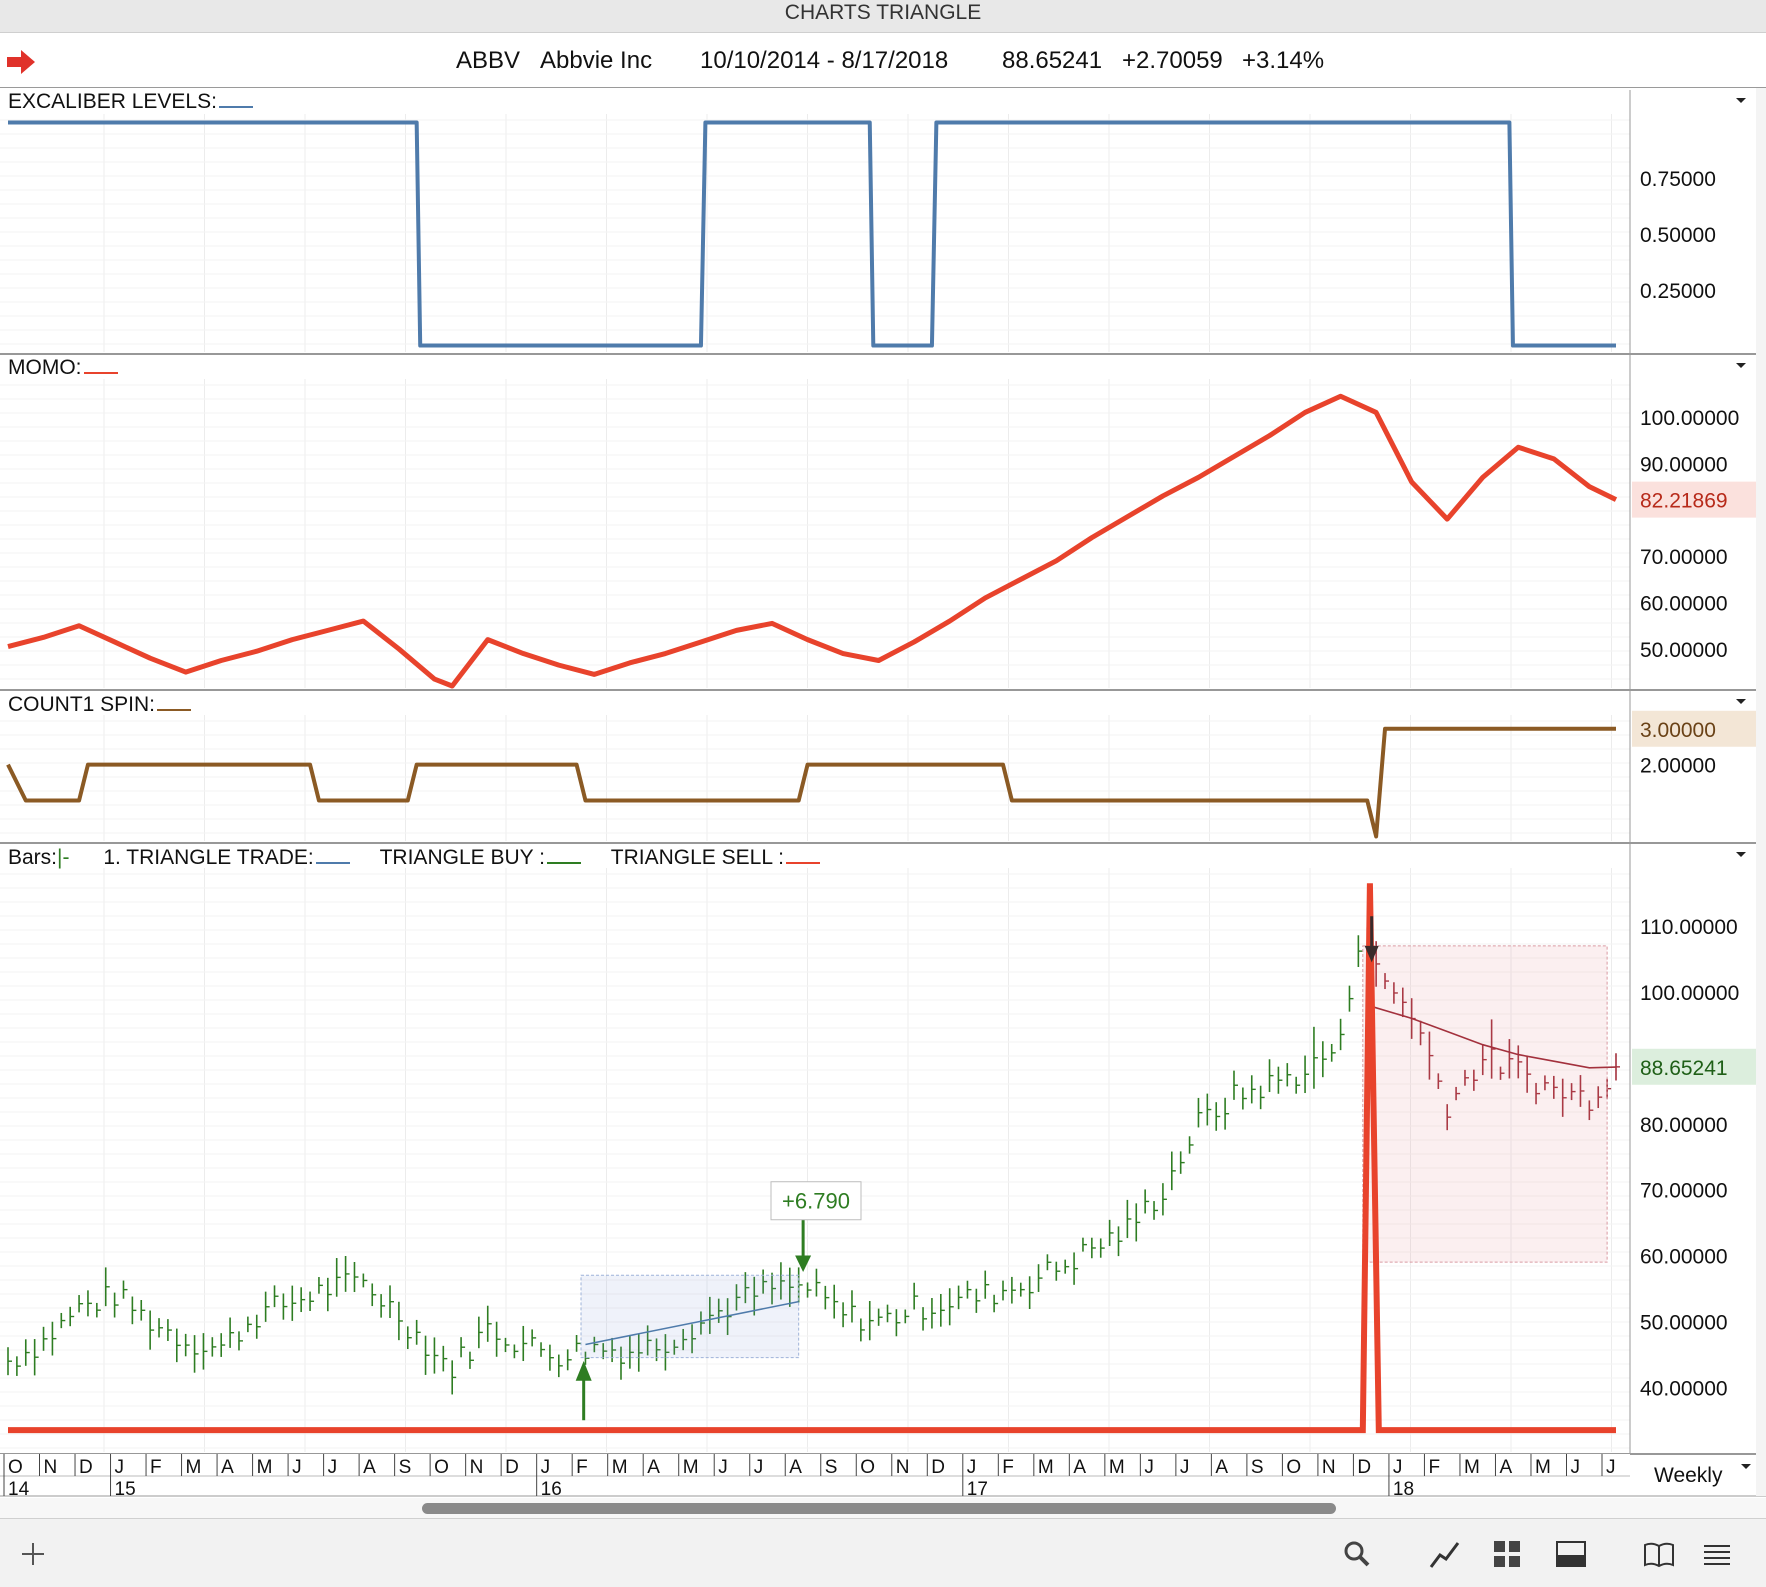 Image resolution: width=1766 pixels, height=1587 pixels. What do you see at coordinates (692, 1323) in the screenshot?
I see `buy-trend-line` at bounding box center [692, 1323].